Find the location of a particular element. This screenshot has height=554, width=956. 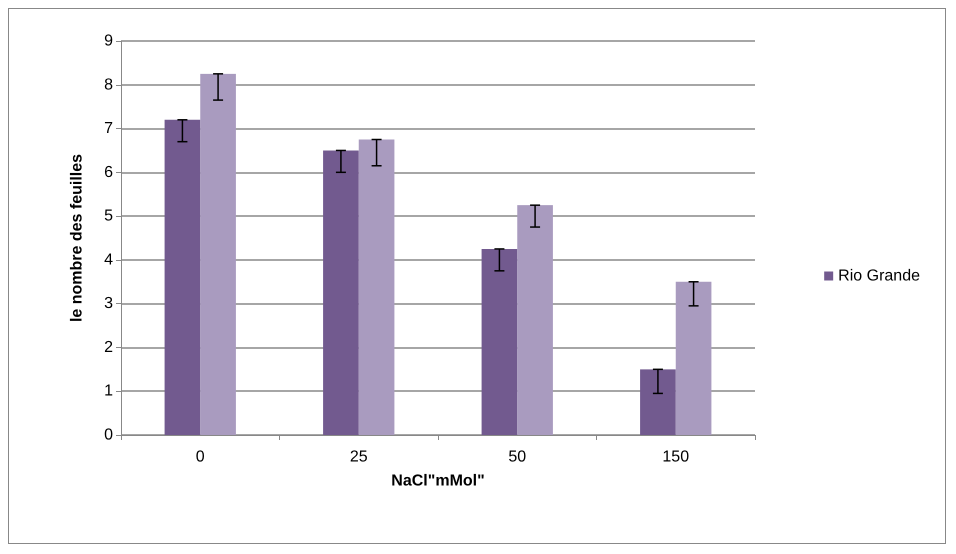

x-tick-label: 25 is located at coordinates (359, 457).